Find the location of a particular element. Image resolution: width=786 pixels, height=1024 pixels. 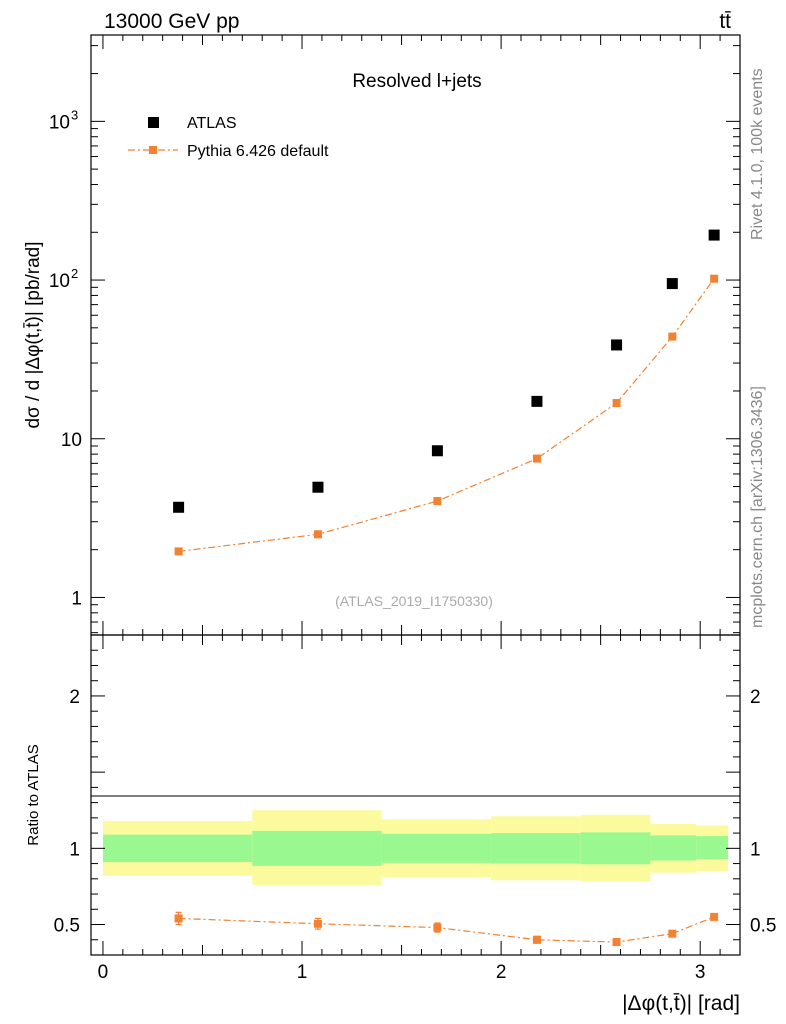

x-tick-label: 2 is located at coordinates (501, 972).